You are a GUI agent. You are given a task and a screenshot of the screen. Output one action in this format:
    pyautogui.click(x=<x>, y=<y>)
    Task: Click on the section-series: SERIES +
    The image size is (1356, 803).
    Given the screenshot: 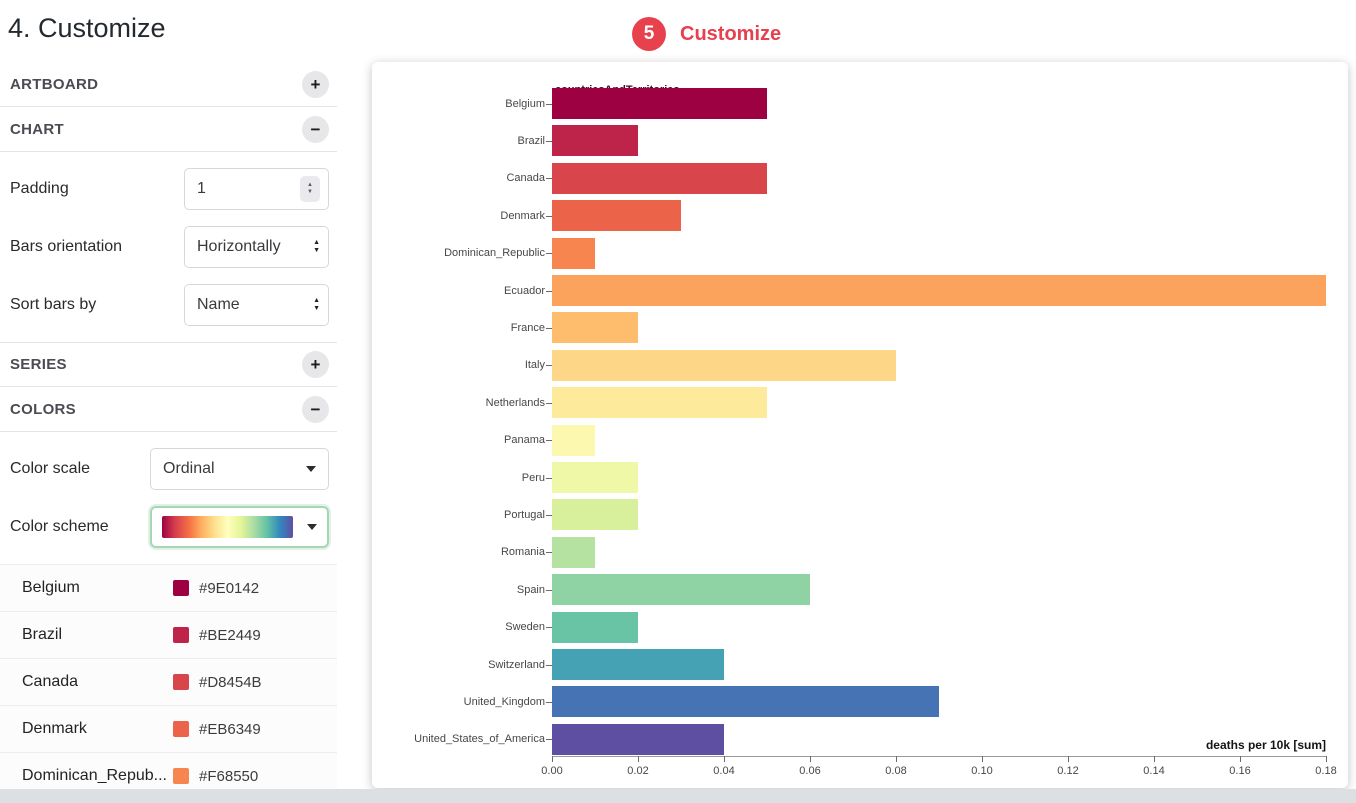 What is the action you would take?
    pyautogui.click(x=168, y=364)
    